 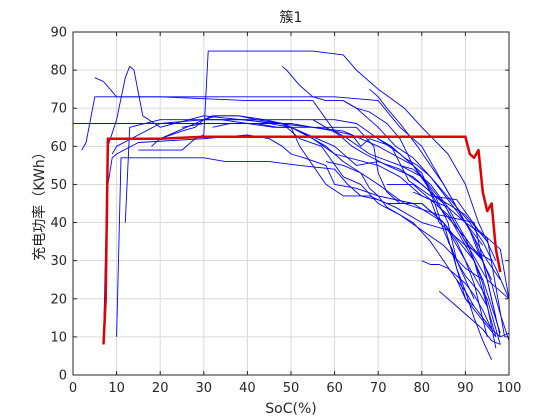 What do you see at coordinates (465, 388) in the screenshot?
I see `x-tick-label: 90` at bounding box center [465, 388].